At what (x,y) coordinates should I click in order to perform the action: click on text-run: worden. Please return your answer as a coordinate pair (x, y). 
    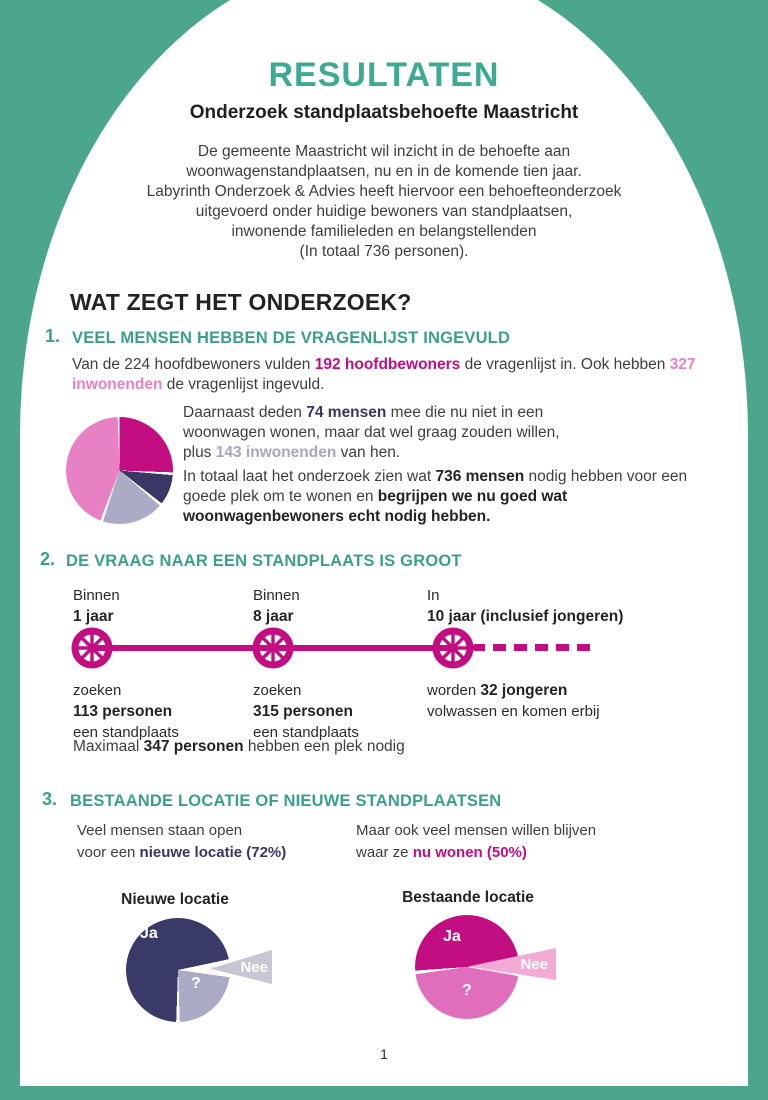
    Looking at the image, I should click on (454, 690).